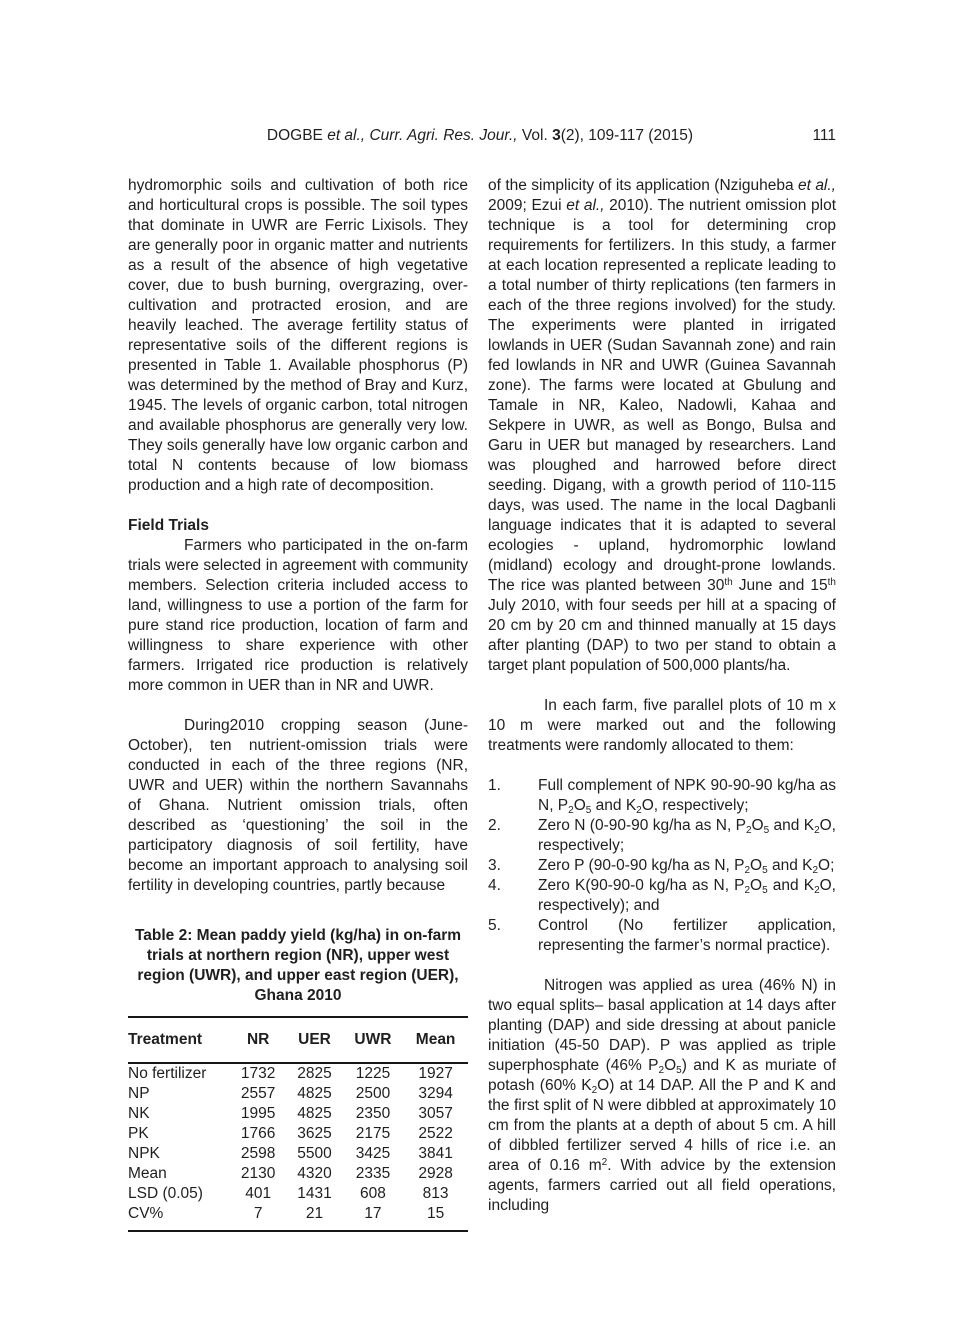 The image size is (960, 1320). I want to click on cell-nr: 1732, so click(258, 1073).